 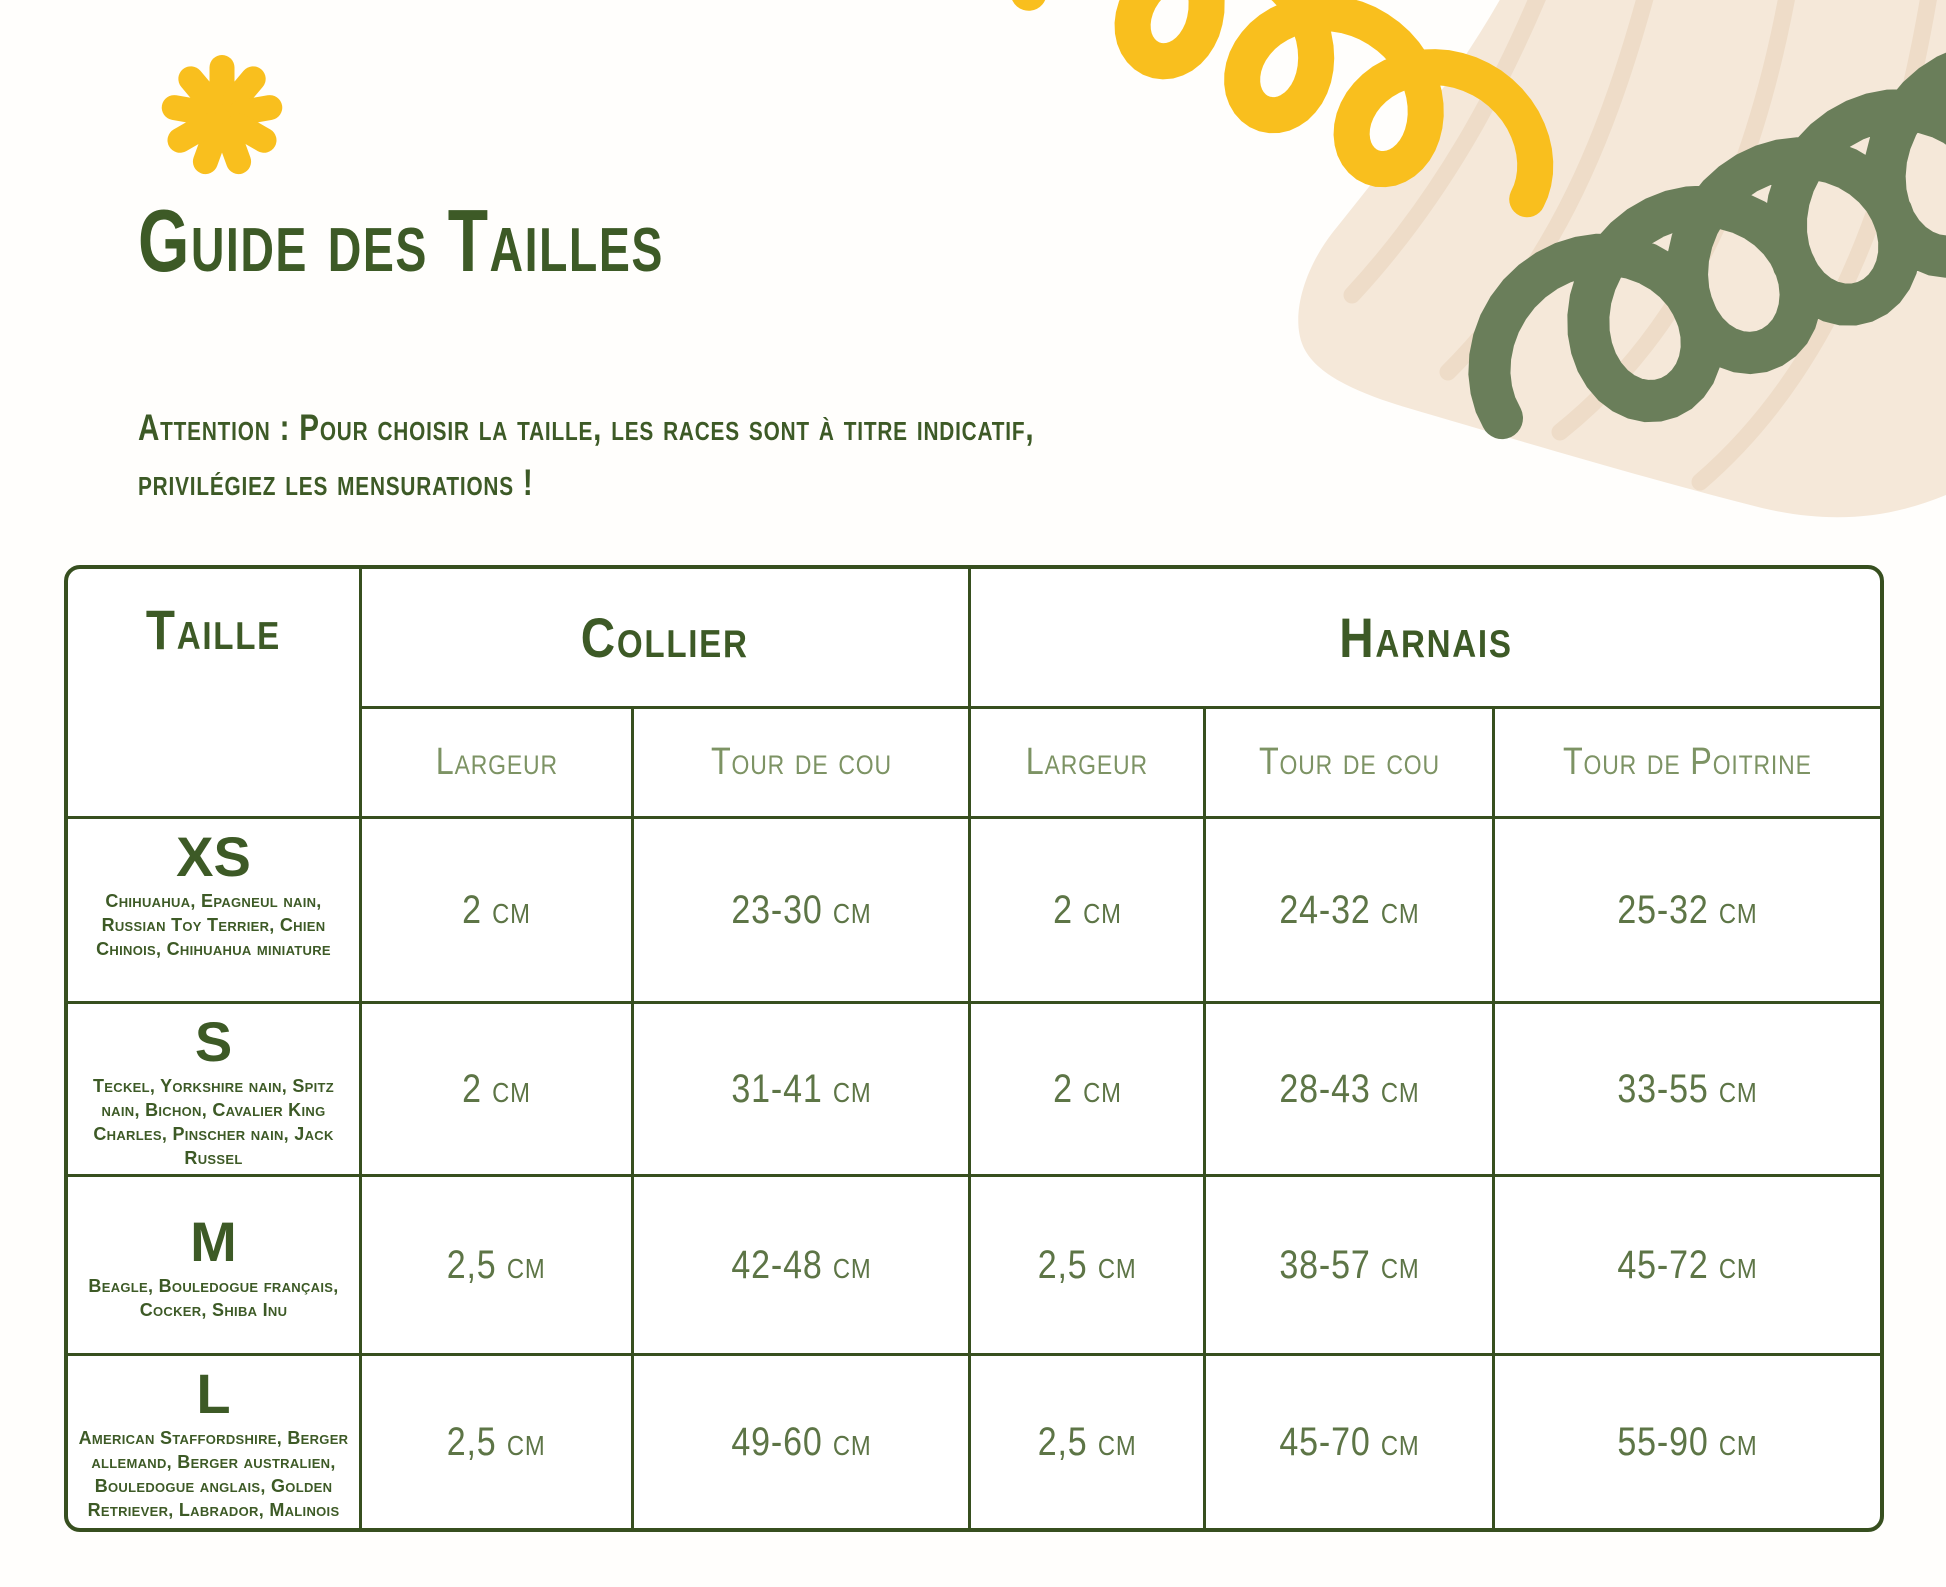 I want to click on xs-harnais-tour-de-cou: 24-32 cm, so click(x=1349, y=910).